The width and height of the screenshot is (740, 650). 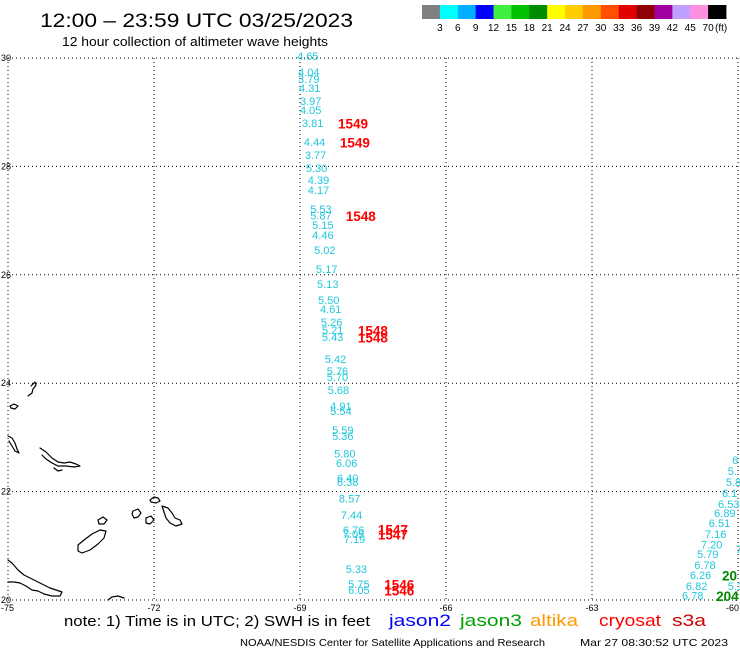 I want to click on wave-height-value: 8.57, so click(x=349, y=500).